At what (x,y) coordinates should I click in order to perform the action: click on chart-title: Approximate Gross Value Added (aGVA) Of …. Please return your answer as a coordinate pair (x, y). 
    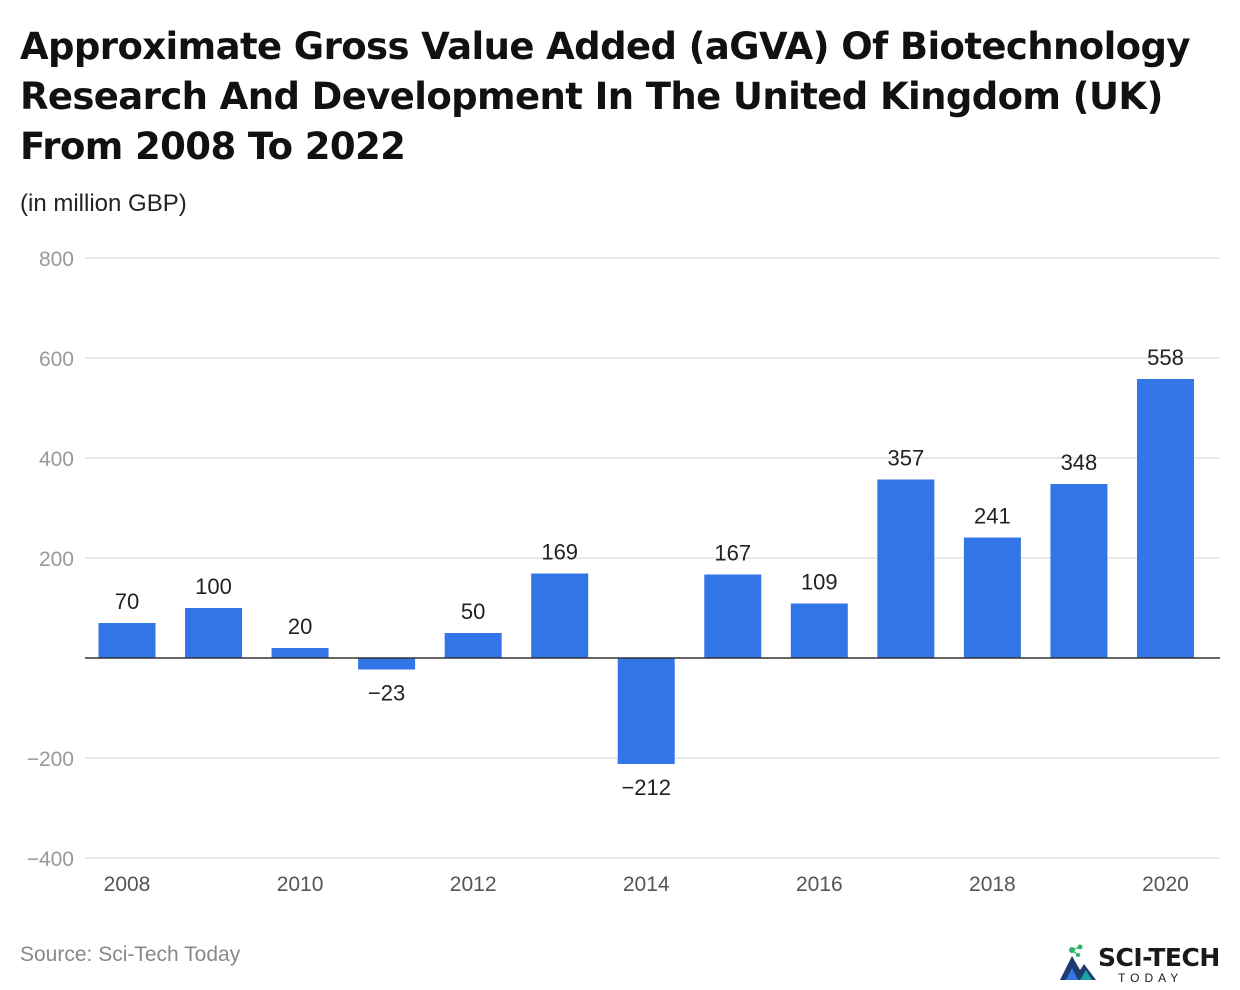
    Looking at the image, I should click on (605, 96).